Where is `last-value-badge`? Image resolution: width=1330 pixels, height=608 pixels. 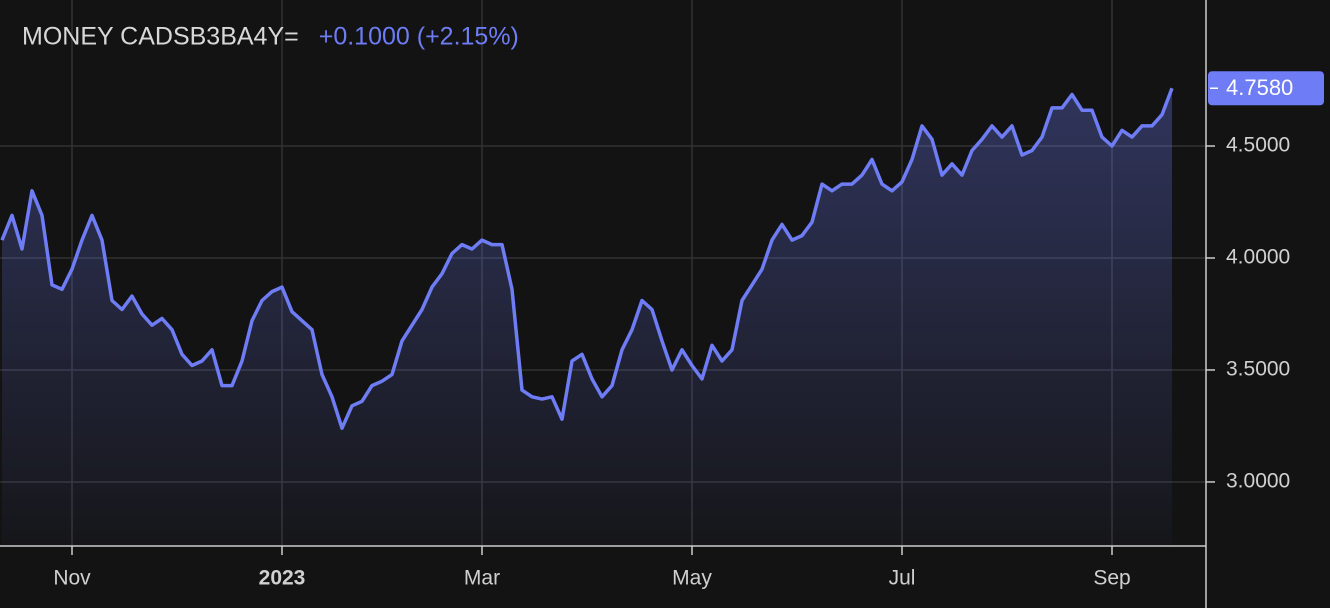
last-value-badge is located at coordinates (1266, 88).